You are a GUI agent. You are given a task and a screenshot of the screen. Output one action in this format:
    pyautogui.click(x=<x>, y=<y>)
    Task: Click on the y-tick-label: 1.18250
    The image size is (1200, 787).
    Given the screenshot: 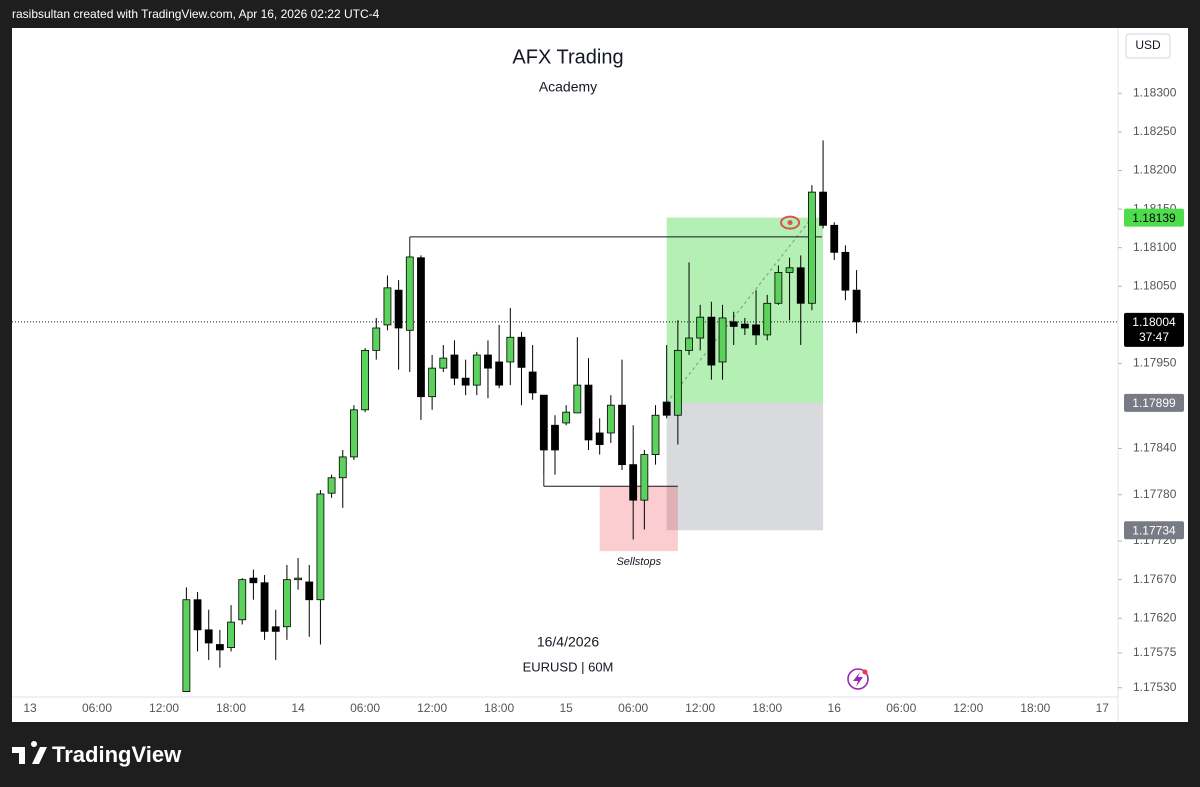 What is the action you would take?
    pyautogui.click(x=1155, y=131)
    